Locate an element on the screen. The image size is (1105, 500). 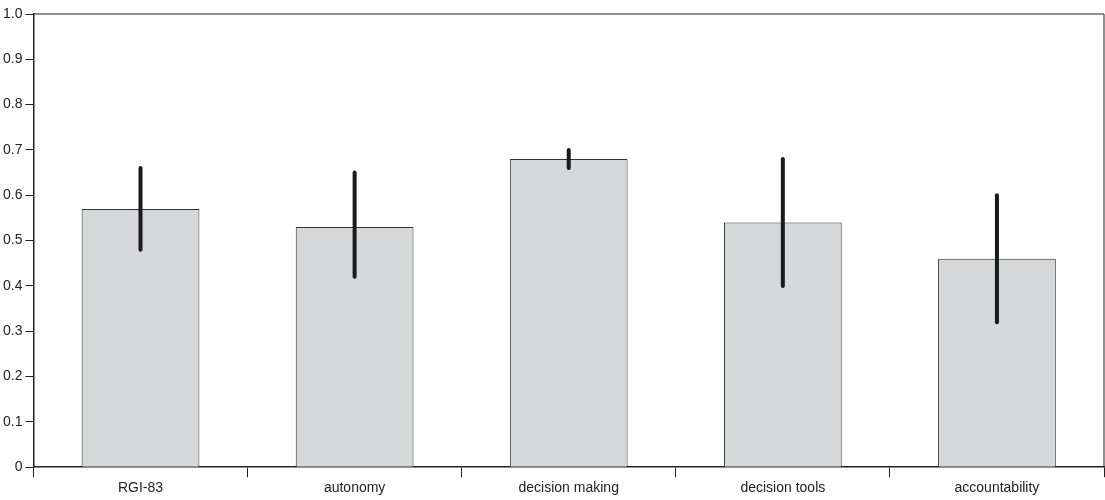
y-tick-label: 0.2 is located at coordinates (12, 375).